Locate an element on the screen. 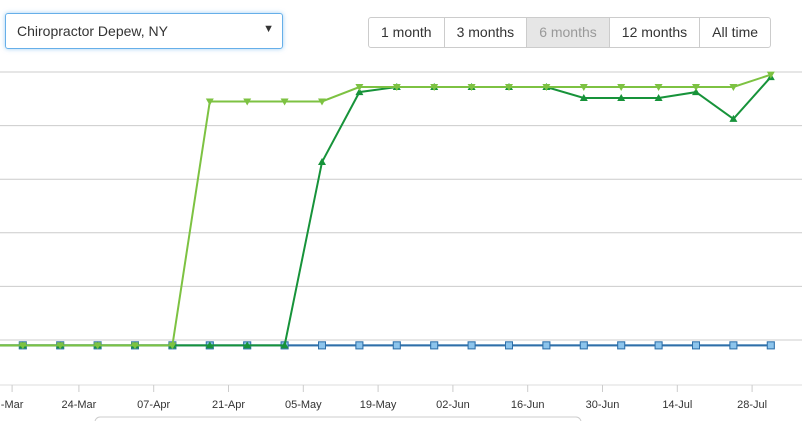 This screenshot has height=421, width=802. dropdown-label: Chiropractor Depew, NY is located at coordinates (92, 31).